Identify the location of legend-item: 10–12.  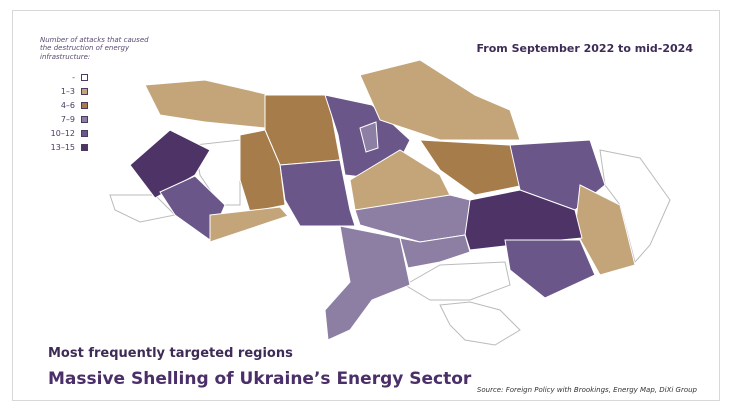
(68, 133).